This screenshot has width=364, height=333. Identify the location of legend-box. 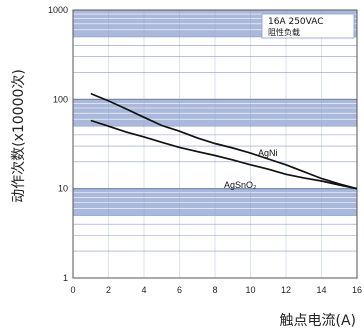
(308, 26).